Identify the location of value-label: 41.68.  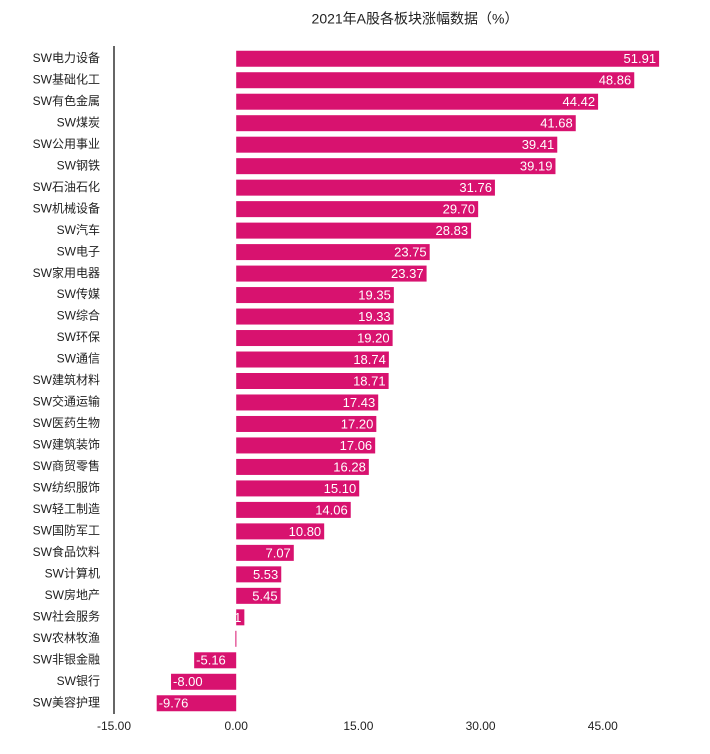
(556, 123).